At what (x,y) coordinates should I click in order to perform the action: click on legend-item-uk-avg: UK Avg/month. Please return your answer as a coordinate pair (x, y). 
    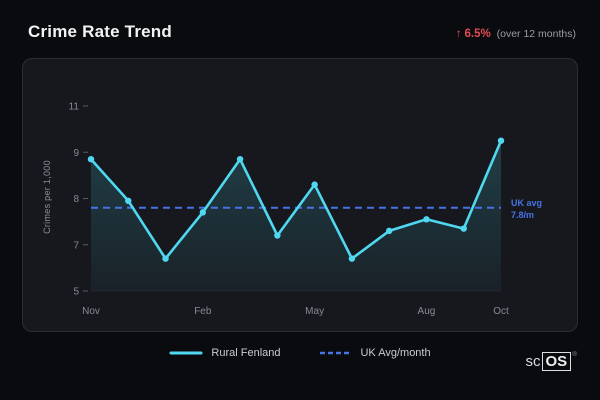
    Looking at the image, I should click on (374, 353).